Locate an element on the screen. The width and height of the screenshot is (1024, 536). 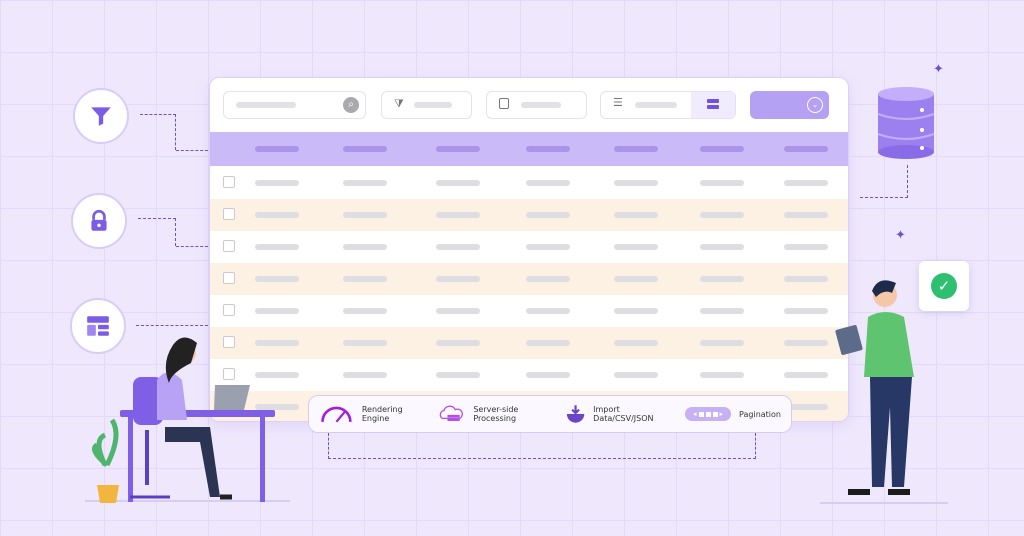
filter-icon: ⧩ is located at coordinates (399, 103).